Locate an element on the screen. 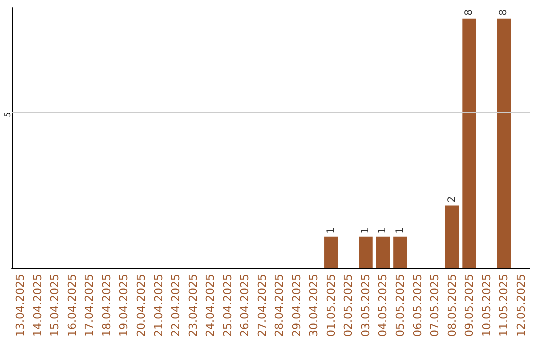  x-tick-label: 14.04.2025 is located at coordinates (37, 306).